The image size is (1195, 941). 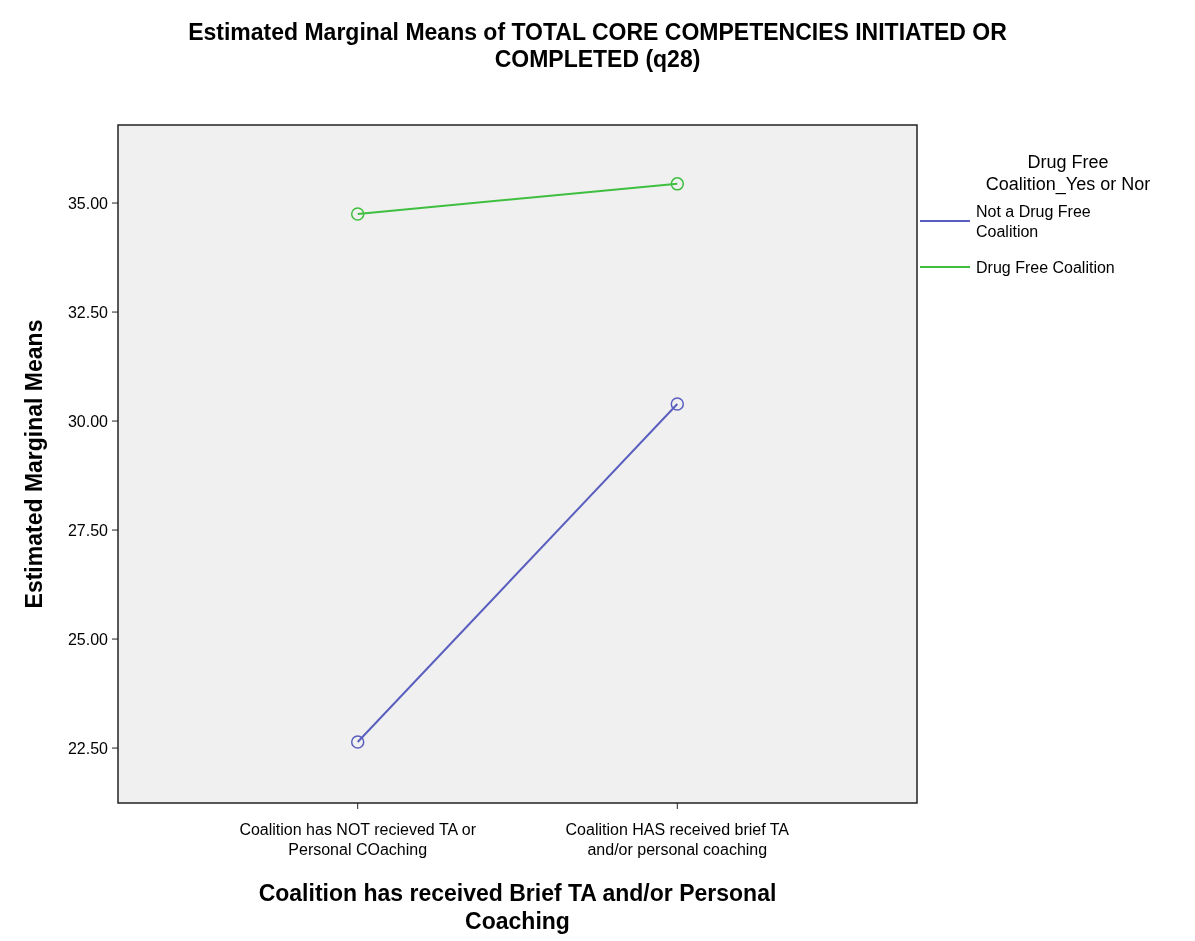 I want to click on y-tick-label: 30.00, so click(x=88, y=421).